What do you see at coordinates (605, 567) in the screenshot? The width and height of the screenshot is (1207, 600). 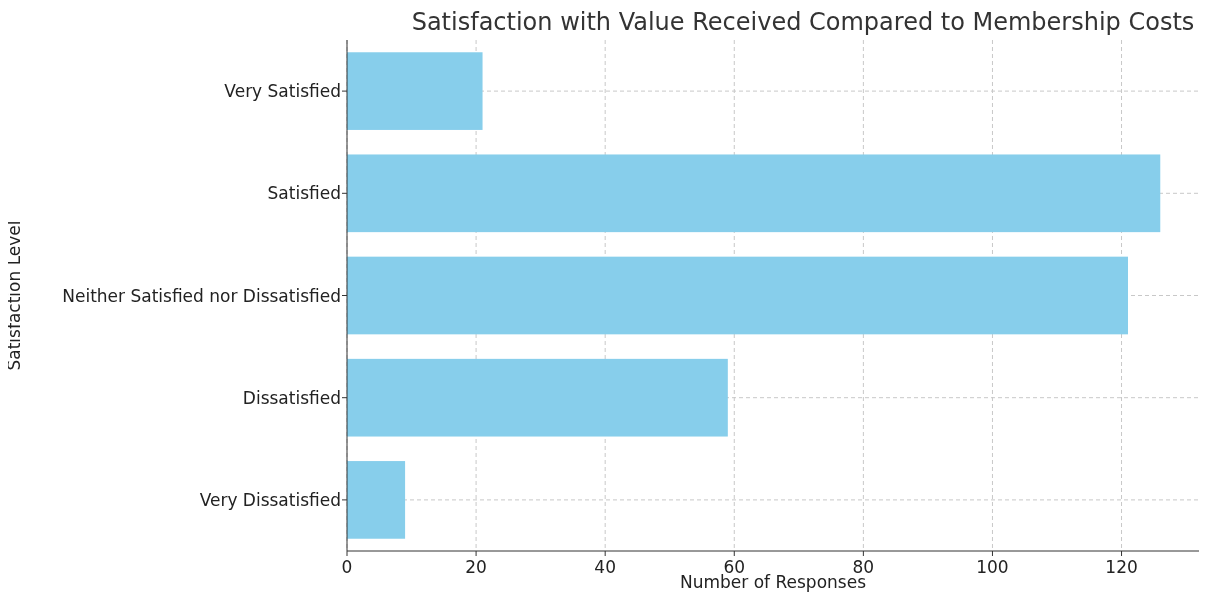 I see `x-tick-label: 40` at bounding box center [605, 567].